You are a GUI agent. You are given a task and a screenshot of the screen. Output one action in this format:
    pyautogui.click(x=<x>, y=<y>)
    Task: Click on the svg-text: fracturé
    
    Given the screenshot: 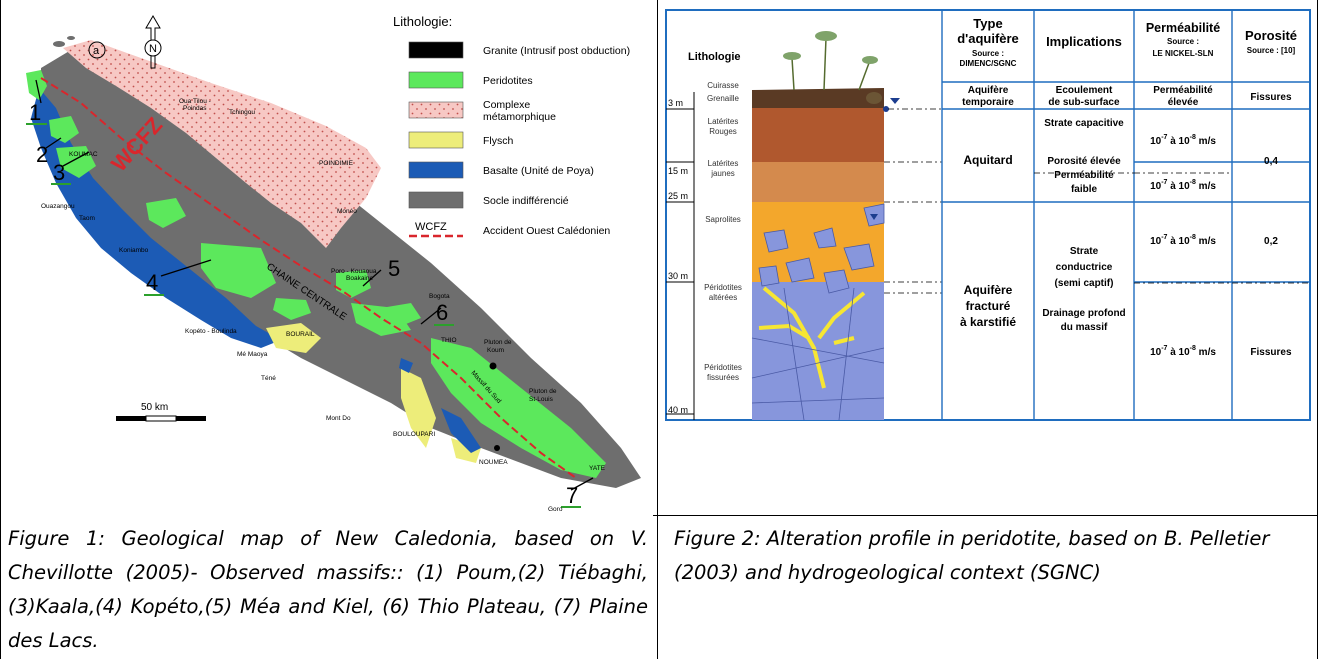 What is the action you would take?
    pyautogui.click(x=988, y=306)
    